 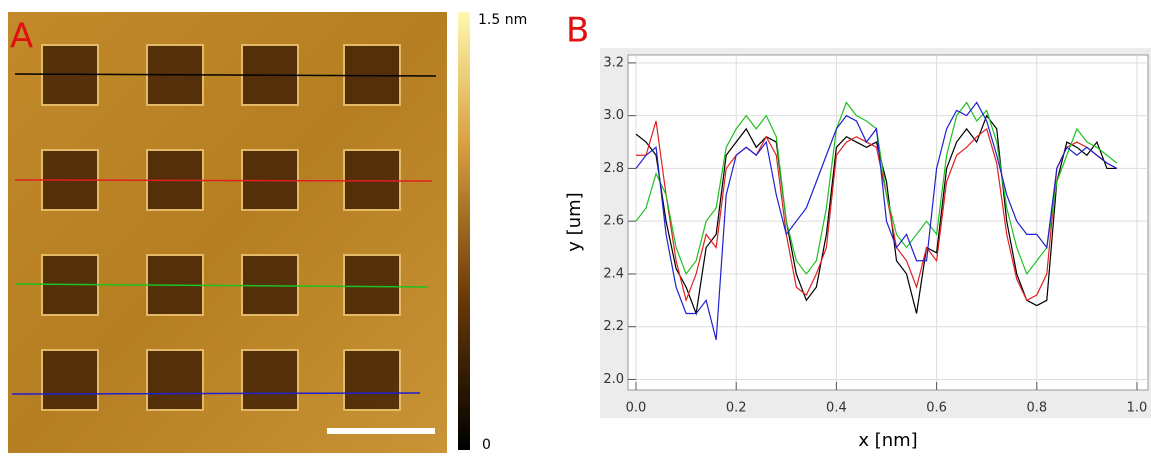 What do you see at coordinates (1137, 408) in the screenshot?
I see `x-tick-label: 1.0` at bounding box center [1137, 408].